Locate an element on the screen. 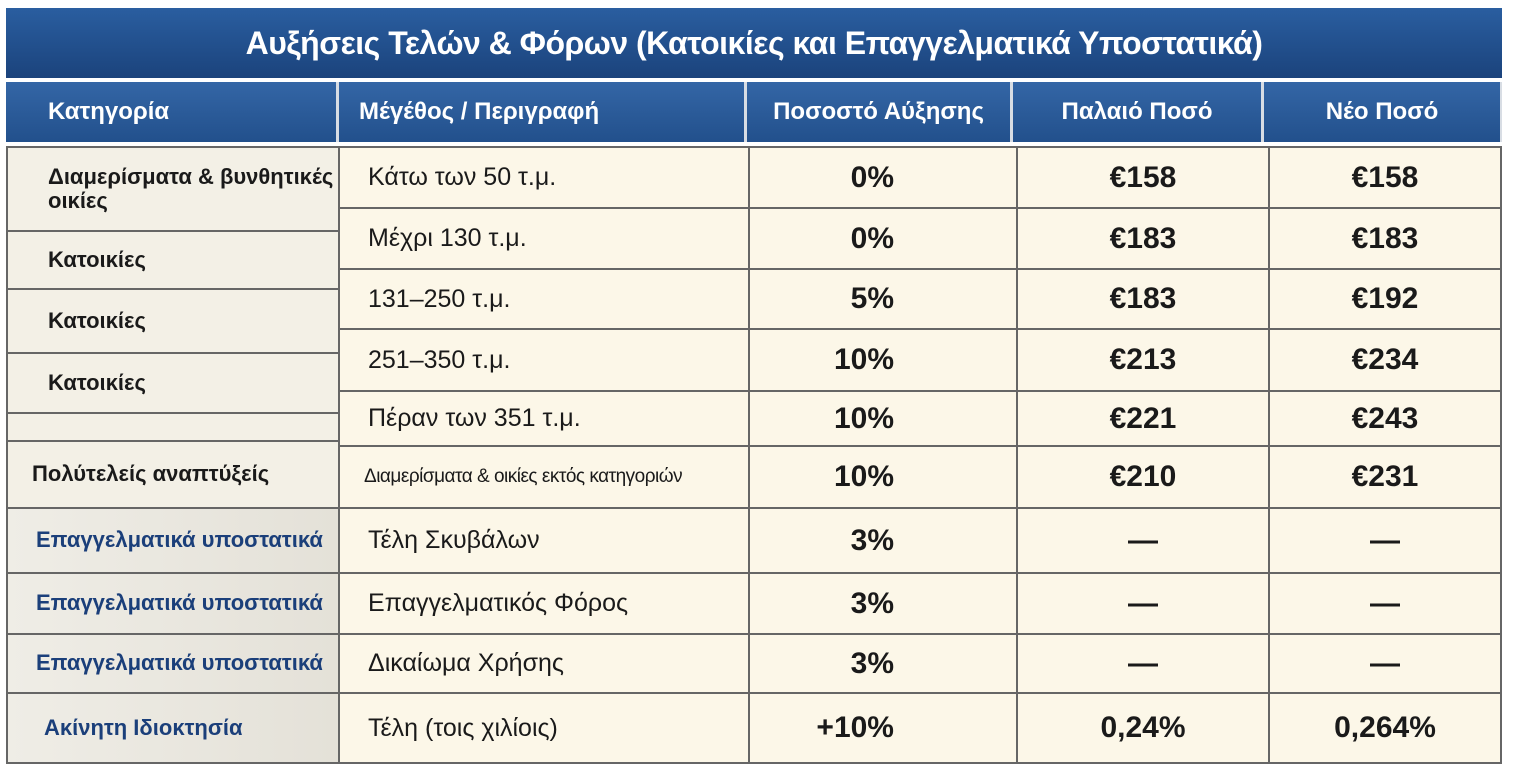 The width and height of the screenshot is (1518, 774). table-row: Δικαίωμα Χρήσης 3% — — is located at coordinates (920, 664).